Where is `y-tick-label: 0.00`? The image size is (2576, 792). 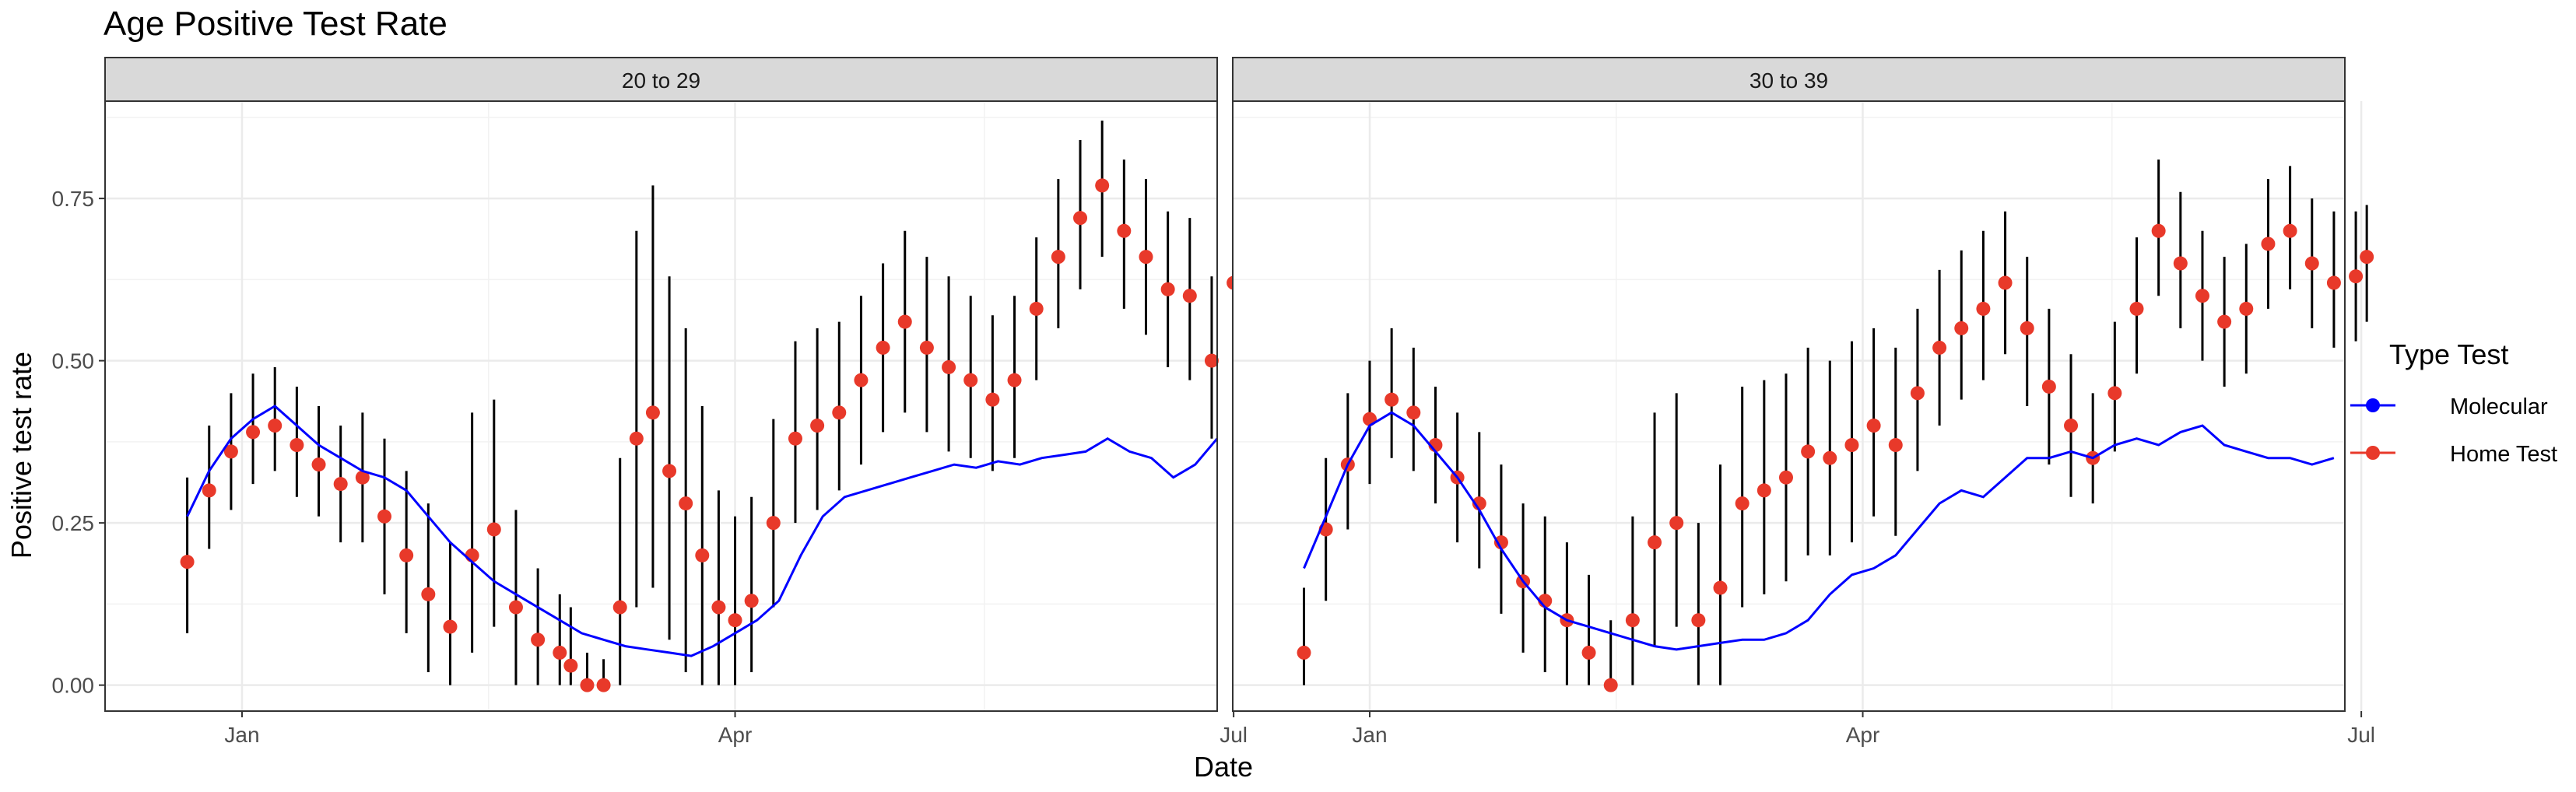 y-tick-label: 0.00 is located at coordinates (74, 686).